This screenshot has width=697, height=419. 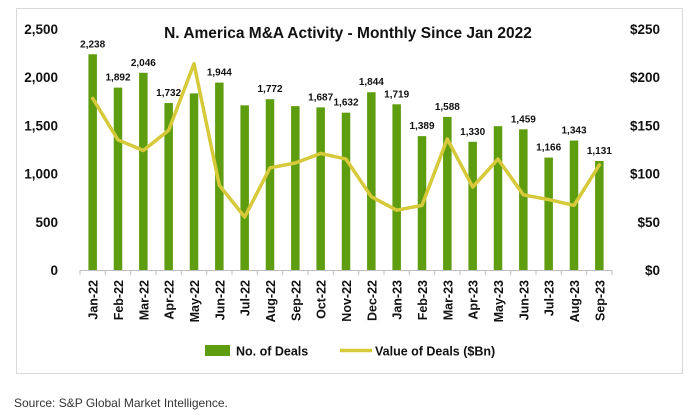 What do you see at coordinates (499, 301) in the screenshot?
I see `x-axis-category-label: May-23` at bounding box center [499, 301].